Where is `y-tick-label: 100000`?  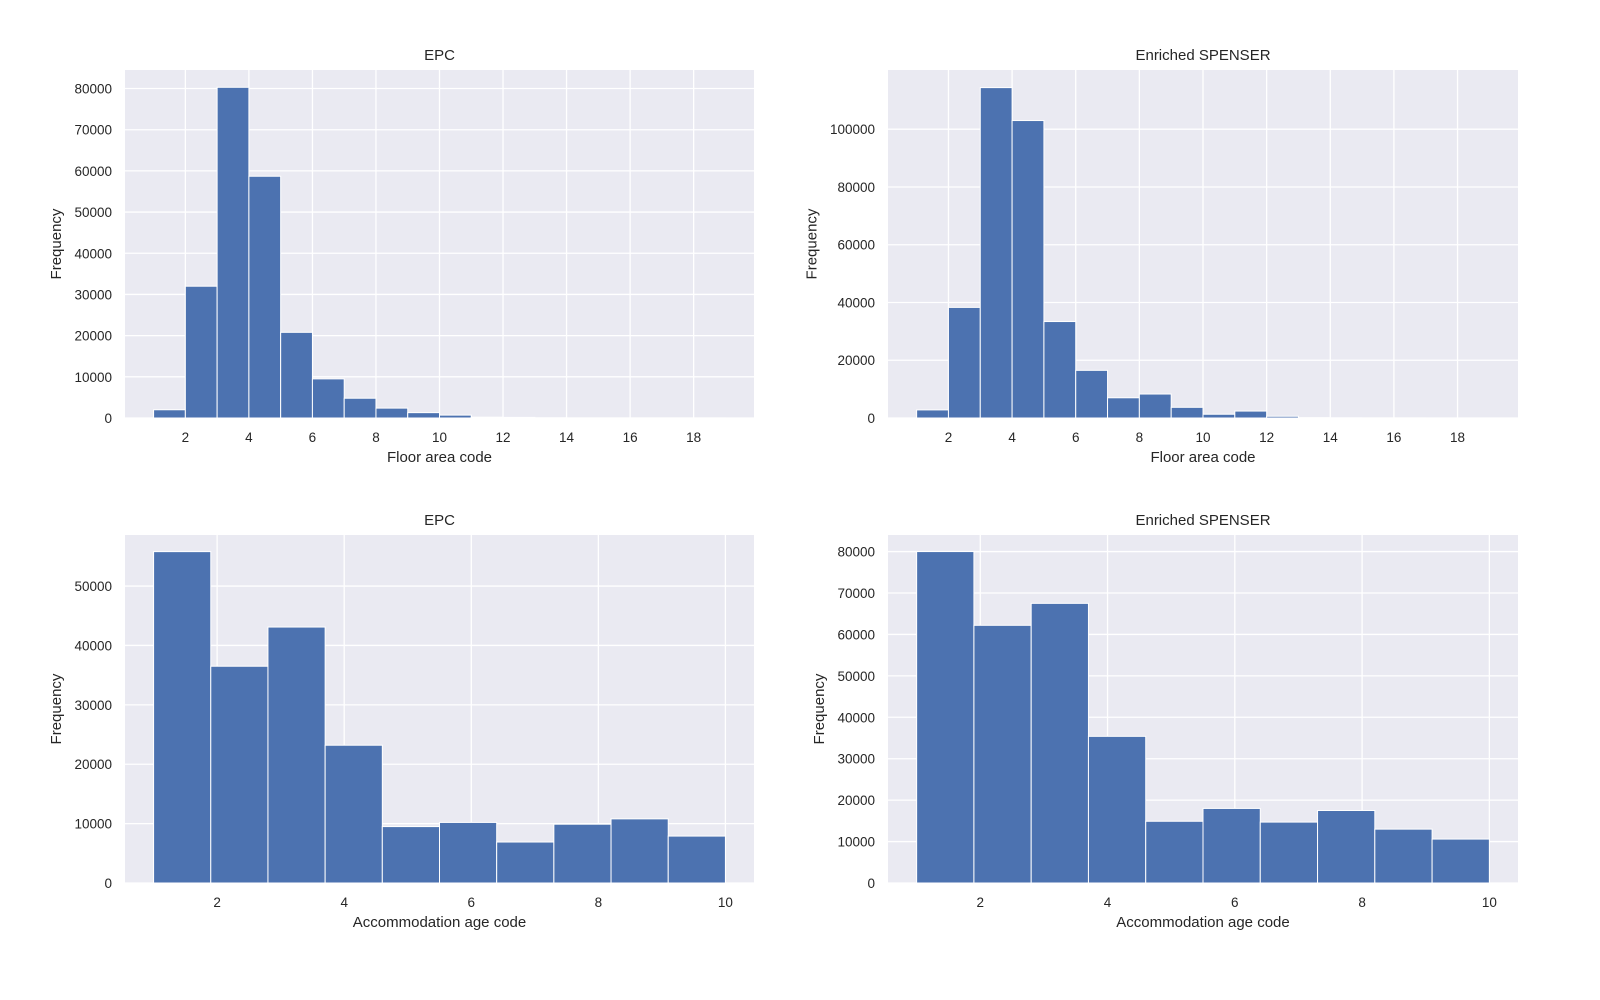
y-tick-label: 100000 is located at coordinates (852, 129).